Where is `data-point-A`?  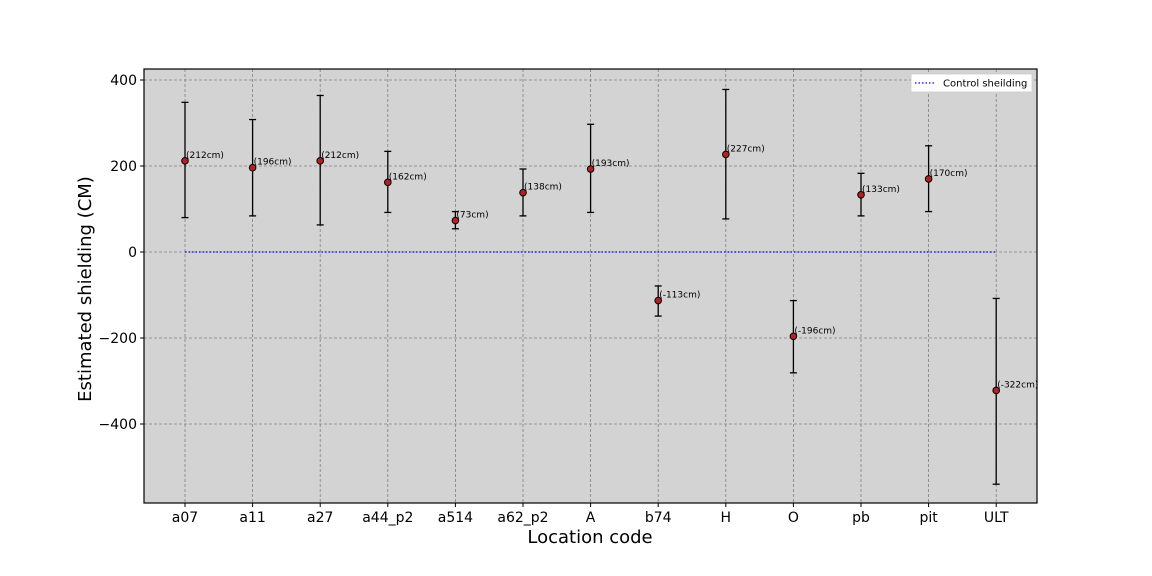 data-point-A is located at coordinates (590, 169).